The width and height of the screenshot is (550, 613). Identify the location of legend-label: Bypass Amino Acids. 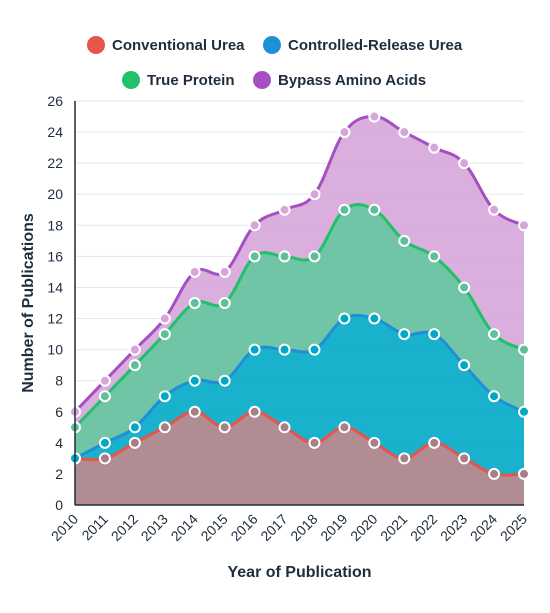
(352, 80).